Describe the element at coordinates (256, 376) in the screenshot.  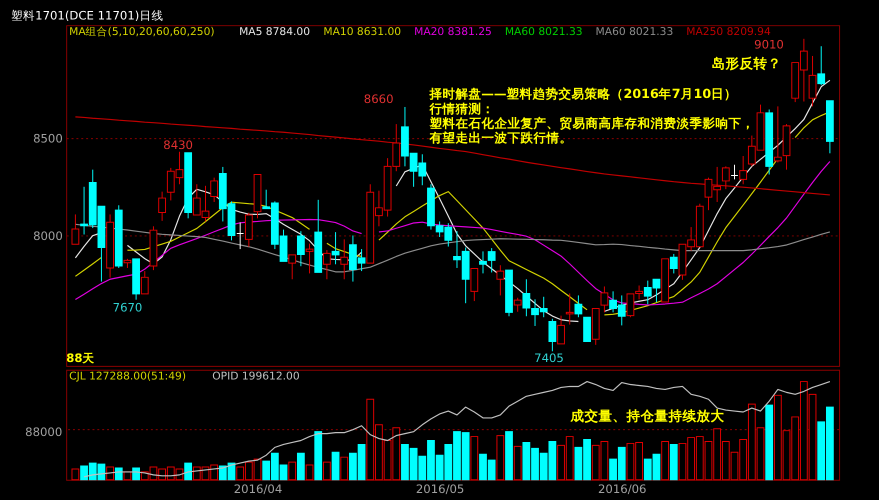
I see `text: OPID 199612.00` at that location.